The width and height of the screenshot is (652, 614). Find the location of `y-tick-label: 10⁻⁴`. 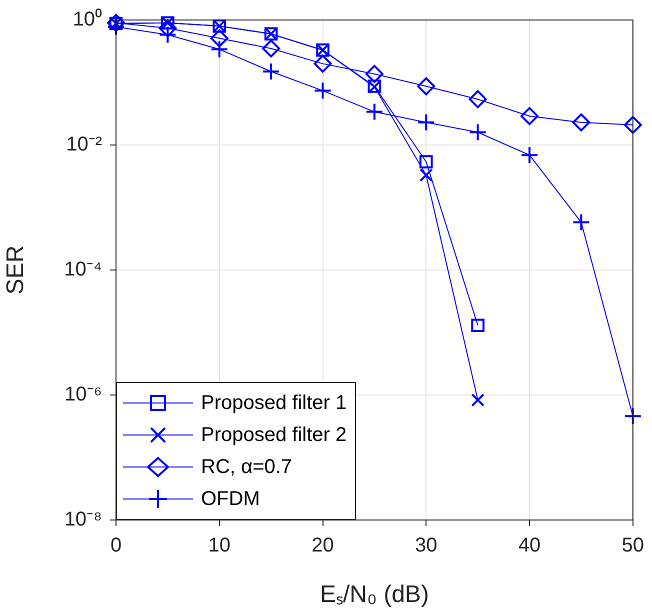

y-tick-label: 10⁻⁴ is located at coordinates (83, 269).